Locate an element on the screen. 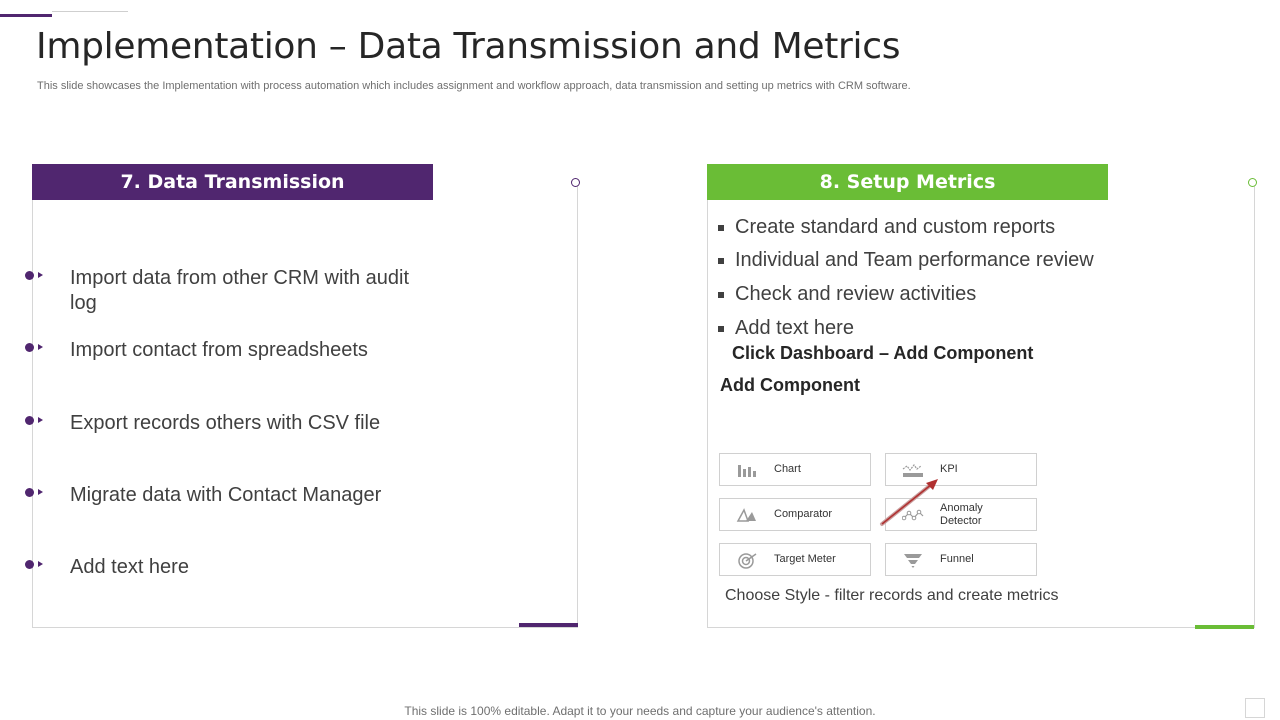 This screenshot has height=720, width=1280. metrics-item: Individual and Team performance review is located at coordinates (906, 260).